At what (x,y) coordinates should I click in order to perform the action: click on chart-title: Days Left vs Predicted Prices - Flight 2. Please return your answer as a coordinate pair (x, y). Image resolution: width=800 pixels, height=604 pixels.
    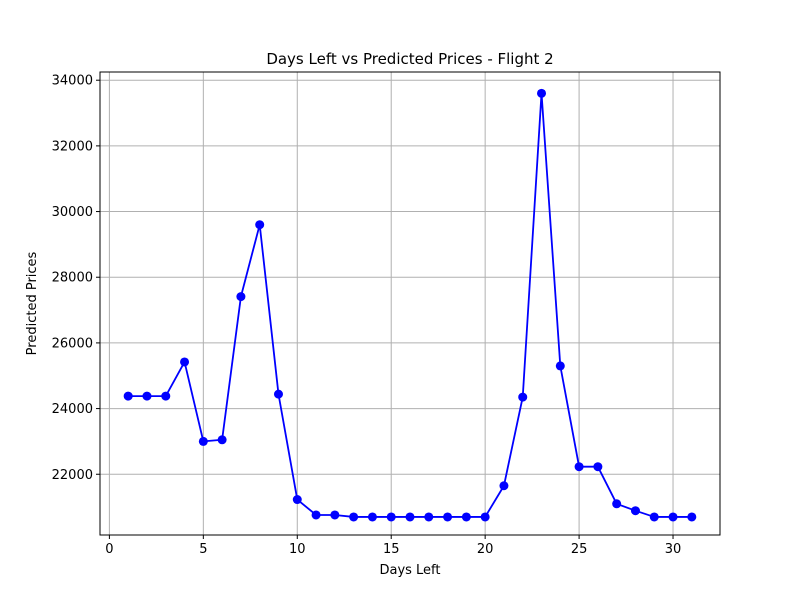
    Looking at the image, I should click on (409, 59).